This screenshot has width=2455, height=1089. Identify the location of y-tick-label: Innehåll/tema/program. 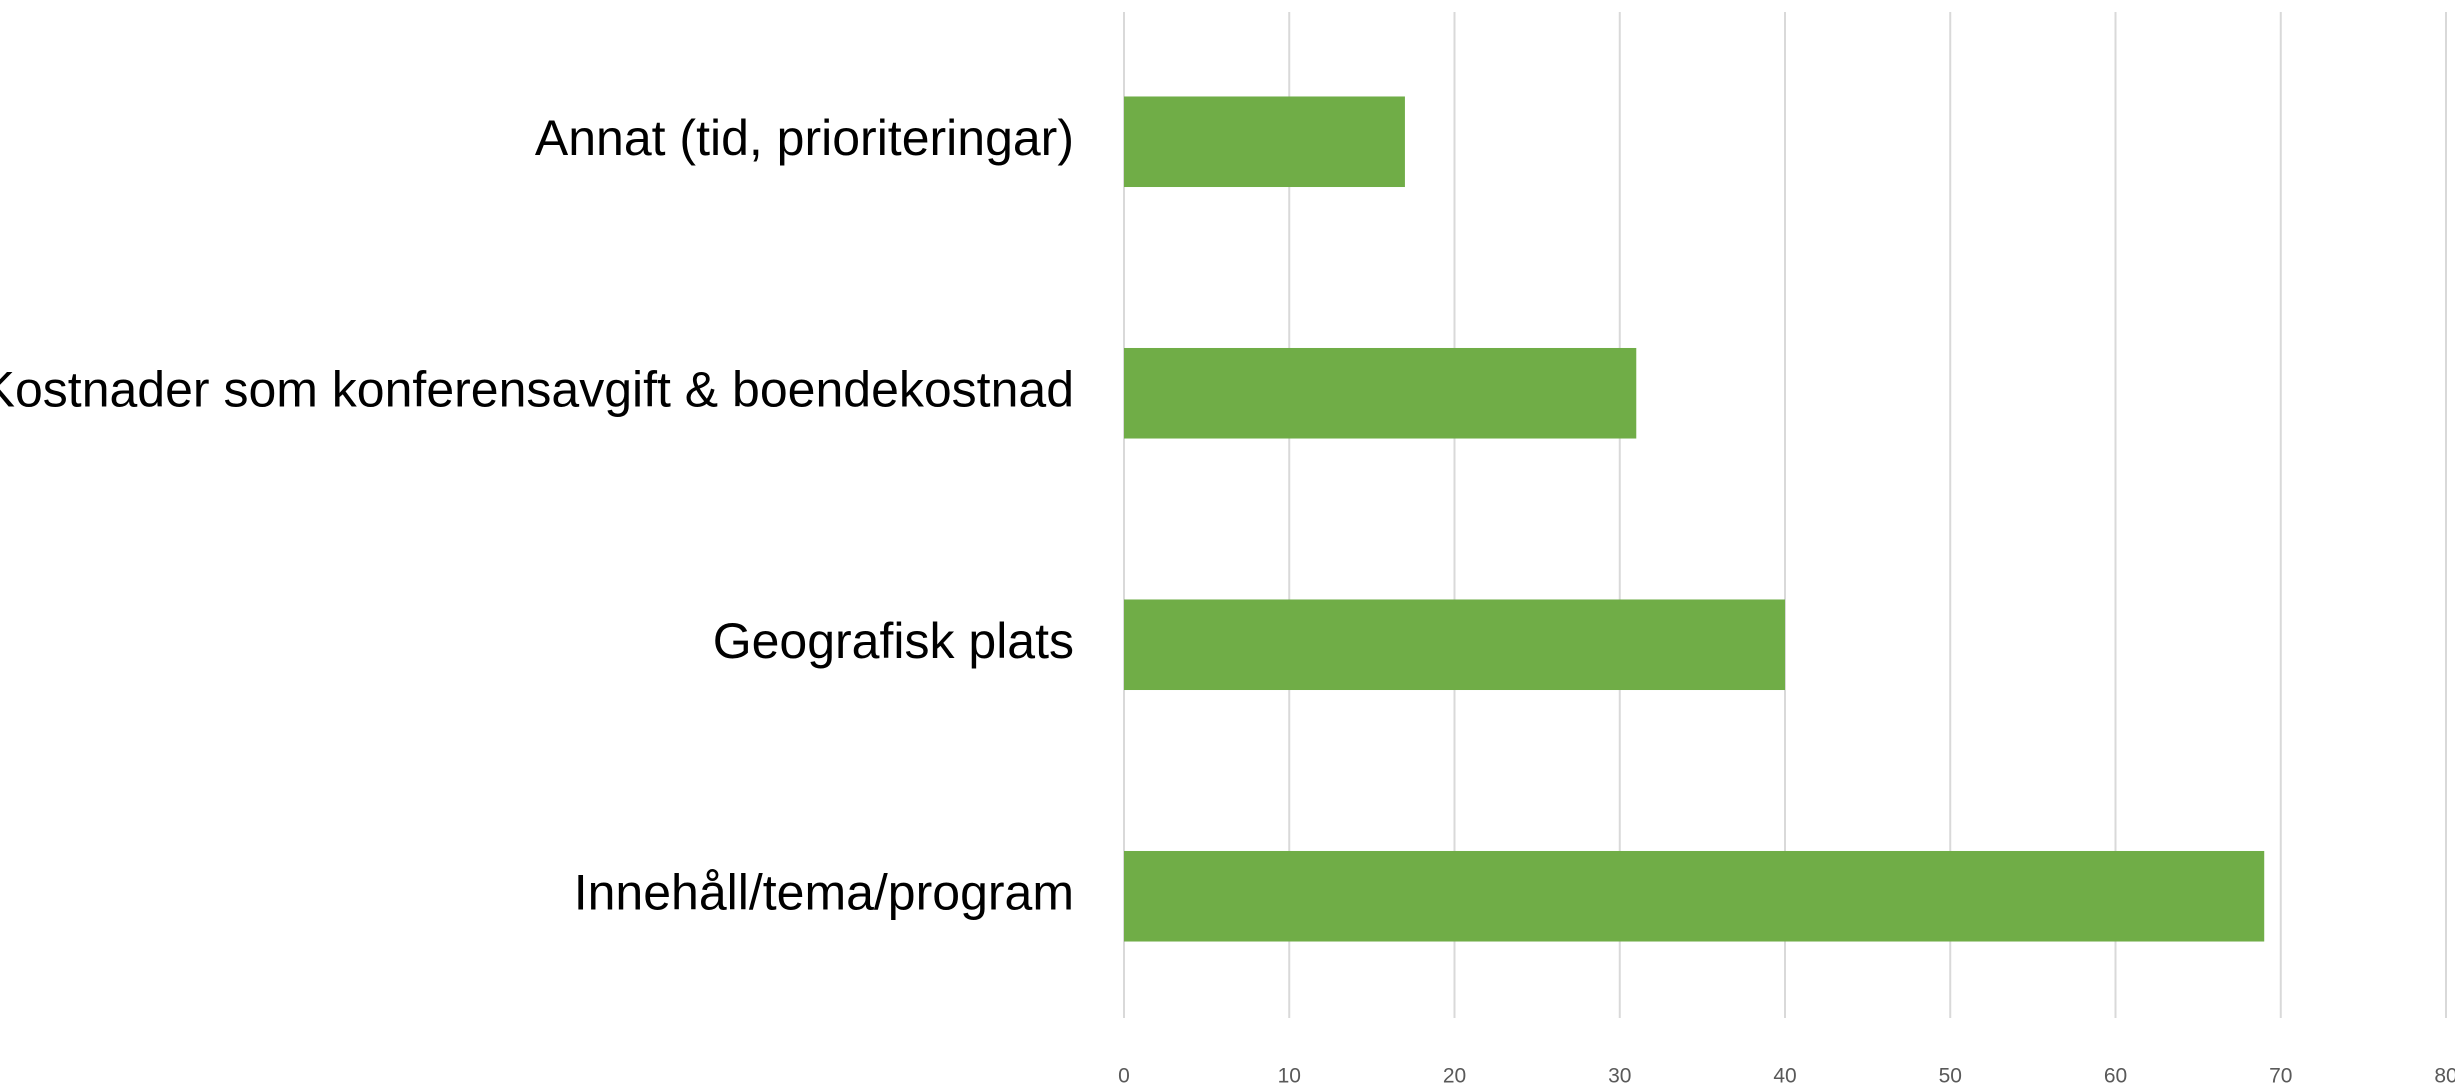
(824, 892).